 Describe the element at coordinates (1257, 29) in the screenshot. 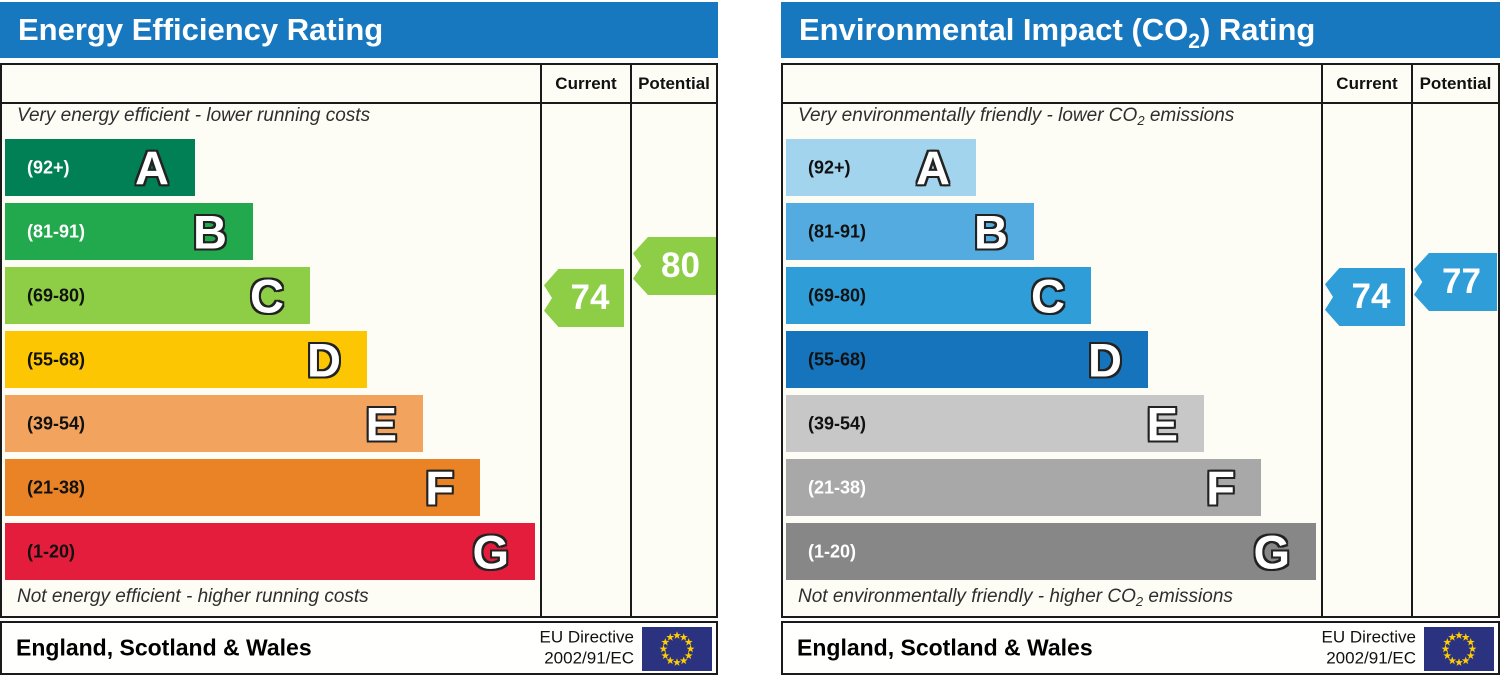

I see `title-text-suffix: ) Rating` at that location.